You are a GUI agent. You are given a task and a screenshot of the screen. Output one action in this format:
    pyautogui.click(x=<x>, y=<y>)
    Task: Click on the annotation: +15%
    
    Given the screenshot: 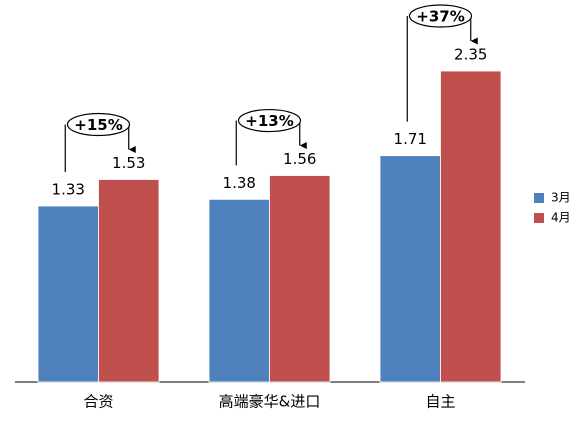 What is the action you would take?
    pyautogui.click(x=98, y=125)
    